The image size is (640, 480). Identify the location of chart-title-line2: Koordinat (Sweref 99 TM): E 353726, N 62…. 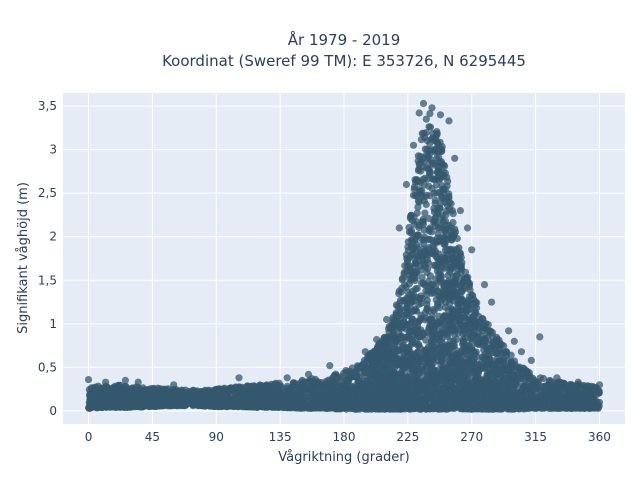
(344, 61).